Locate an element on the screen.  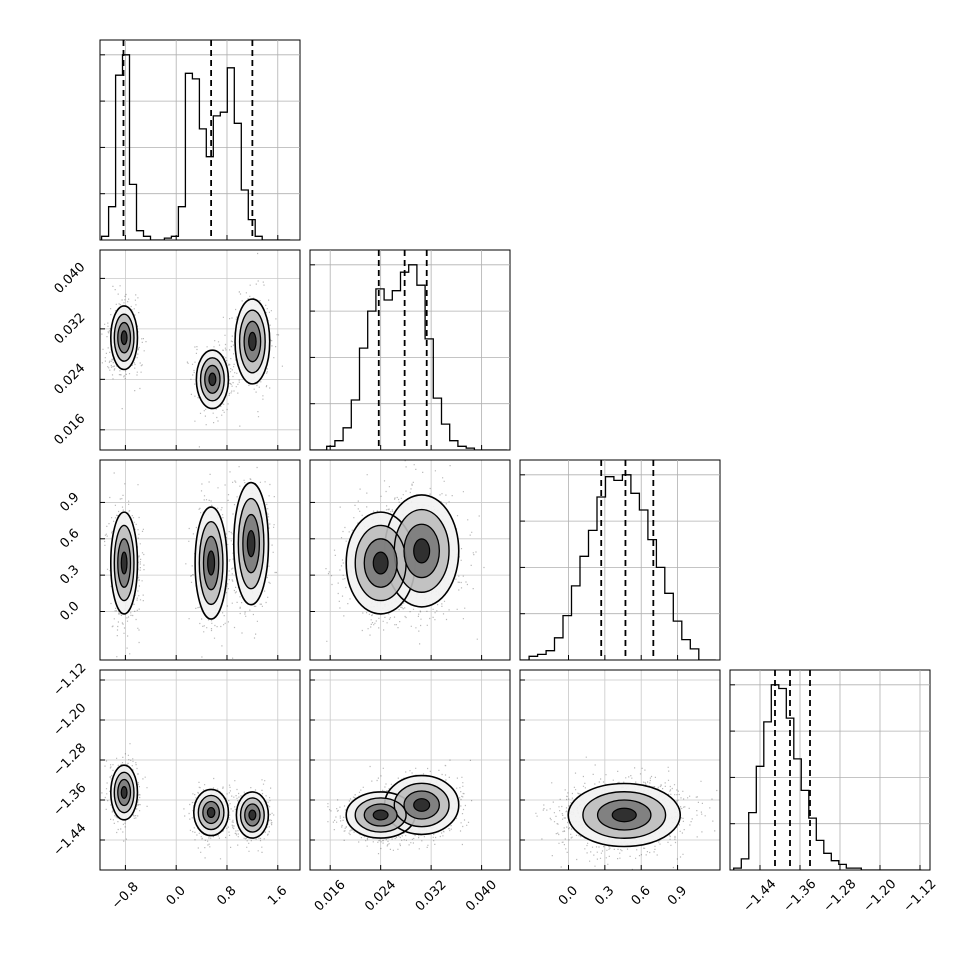
x-tick-label: 0.024 is located at coordinates (380, 896).